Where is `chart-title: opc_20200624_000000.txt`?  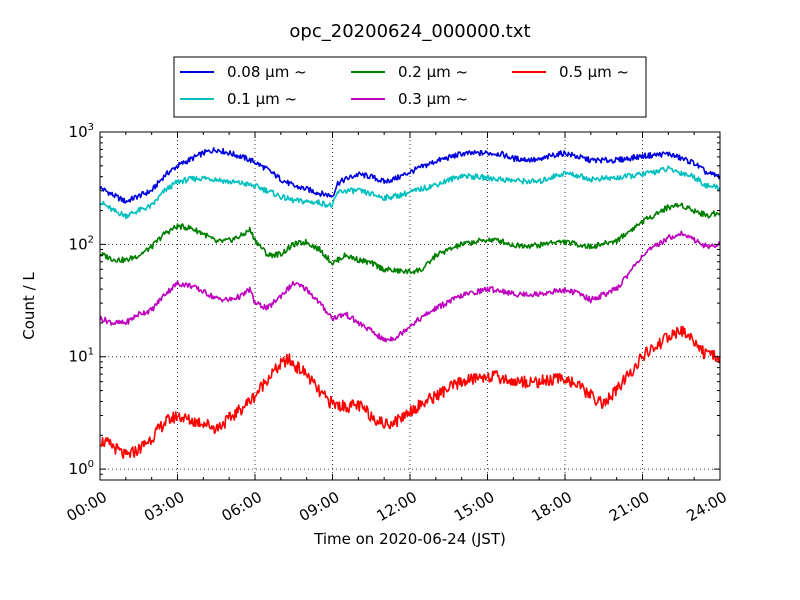
chart-title: opc_20200624_000000.txt is located at coordinates (409, 31).